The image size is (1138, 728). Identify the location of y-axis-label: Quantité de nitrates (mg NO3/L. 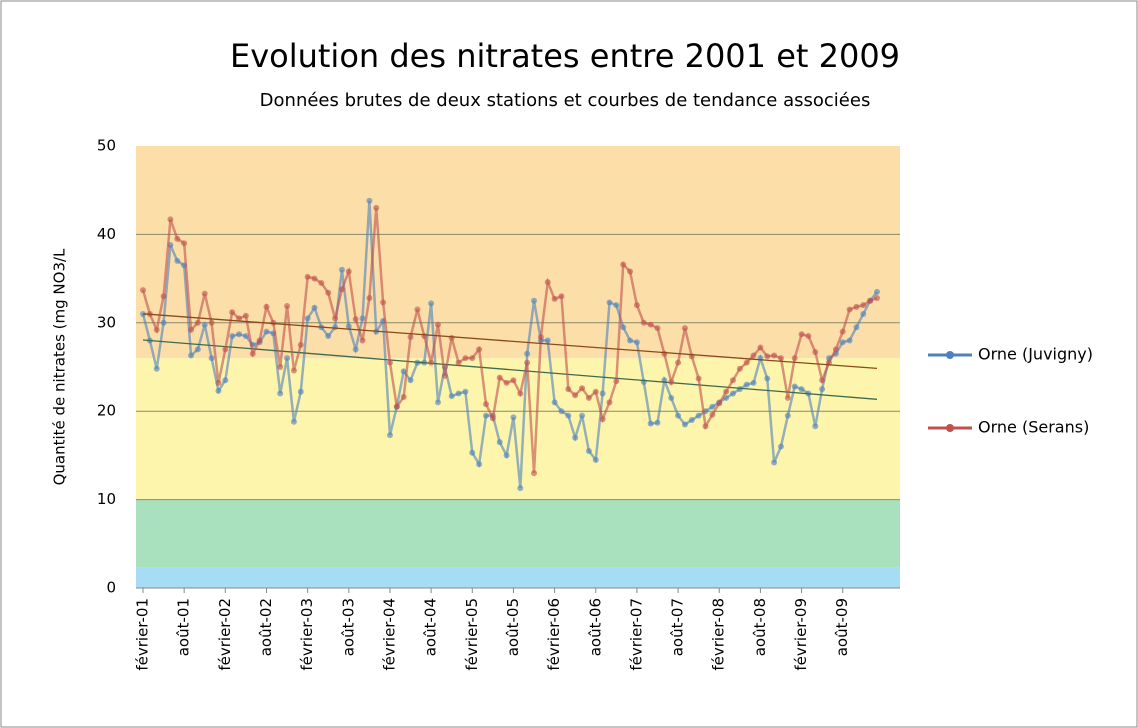
(60, 366).